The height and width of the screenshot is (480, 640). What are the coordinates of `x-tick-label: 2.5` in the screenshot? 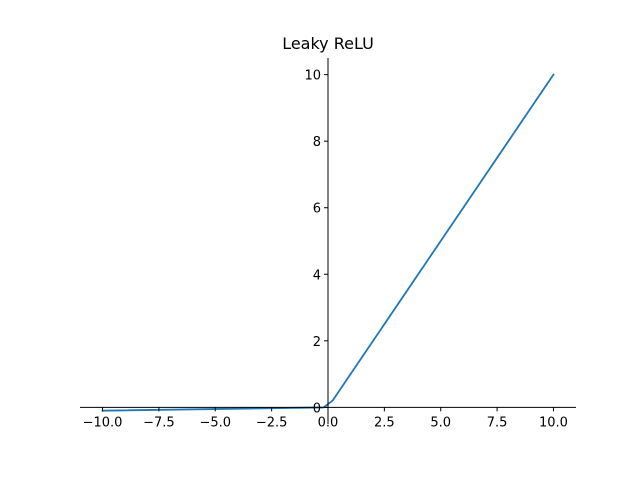 It's located at (384, 422).